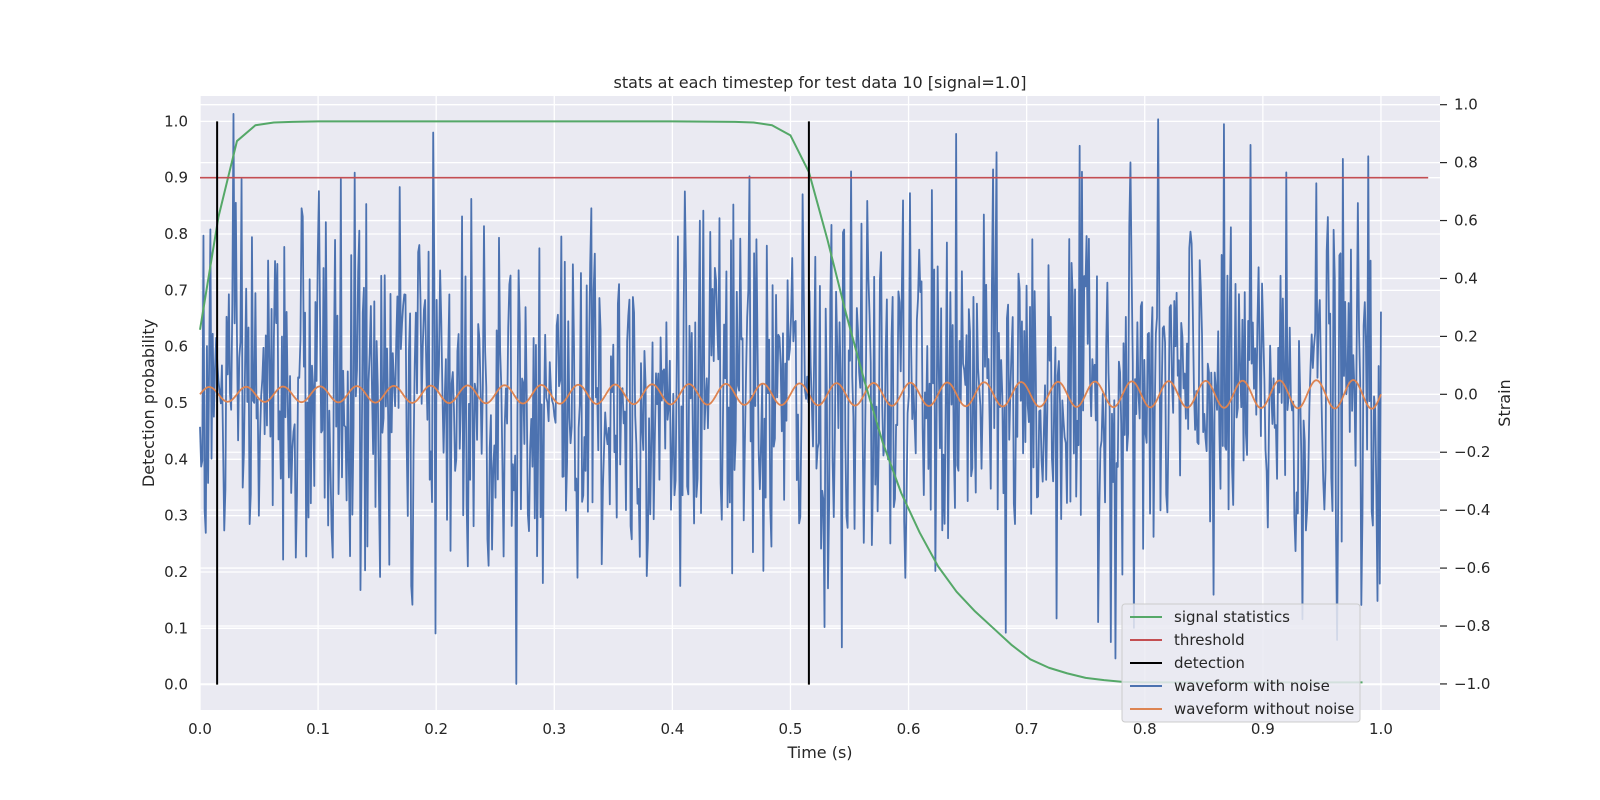 This screenshot has height=800, width=1600. I want to click on y-tick-label: 0.5, so click(176, 403).